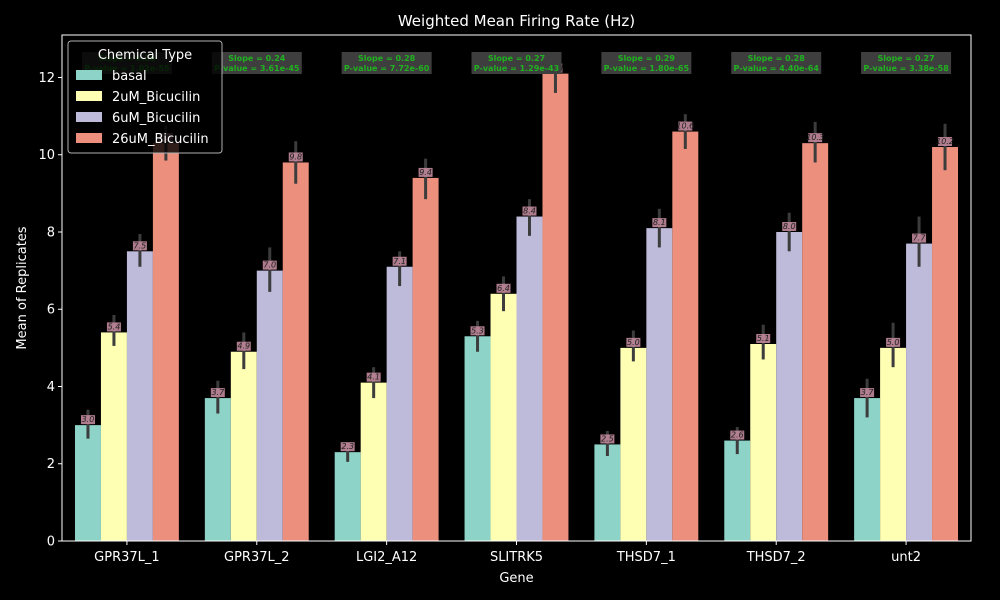  I want to click on value-label: 10.3, so click(815, 137).